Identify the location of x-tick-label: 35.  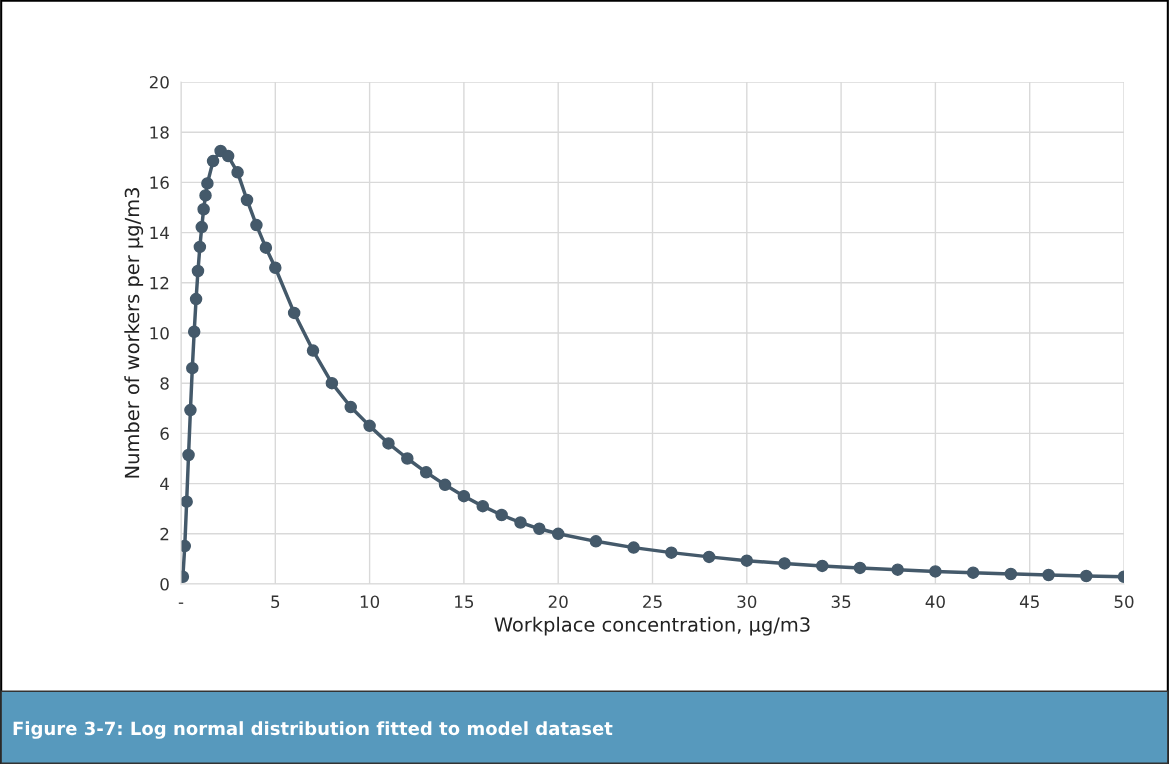
(841, 602).